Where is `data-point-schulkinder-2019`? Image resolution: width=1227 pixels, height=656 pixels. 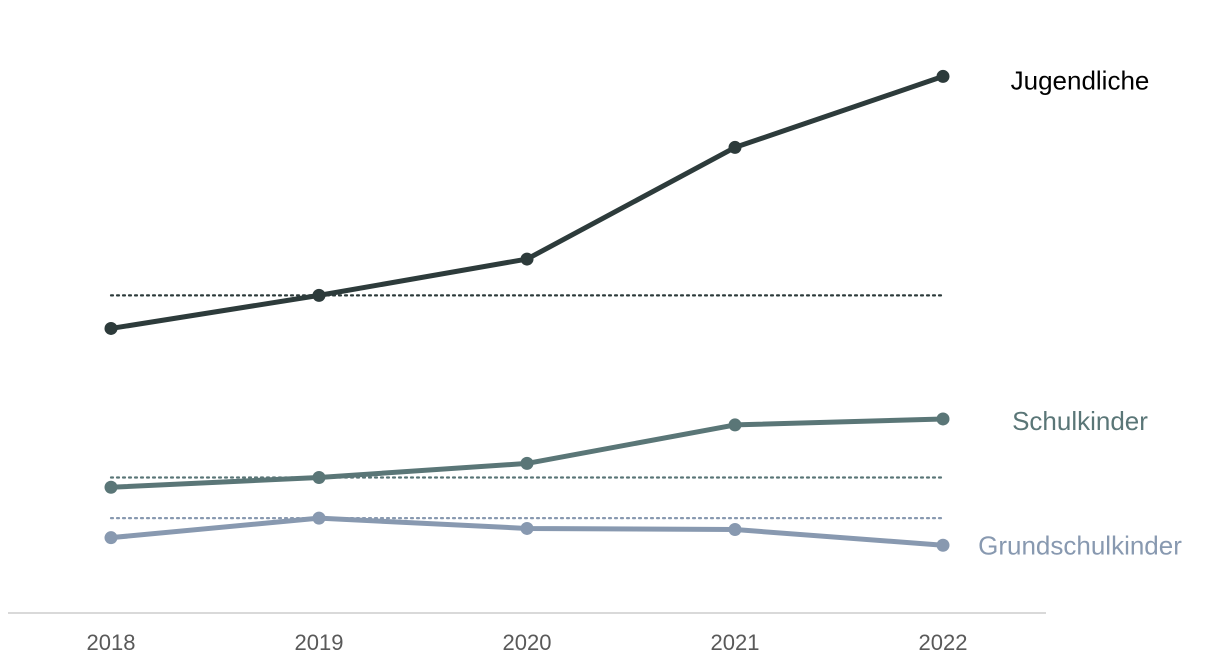
data-point-schulkinder-2019 is located at coordinates (319, 477).